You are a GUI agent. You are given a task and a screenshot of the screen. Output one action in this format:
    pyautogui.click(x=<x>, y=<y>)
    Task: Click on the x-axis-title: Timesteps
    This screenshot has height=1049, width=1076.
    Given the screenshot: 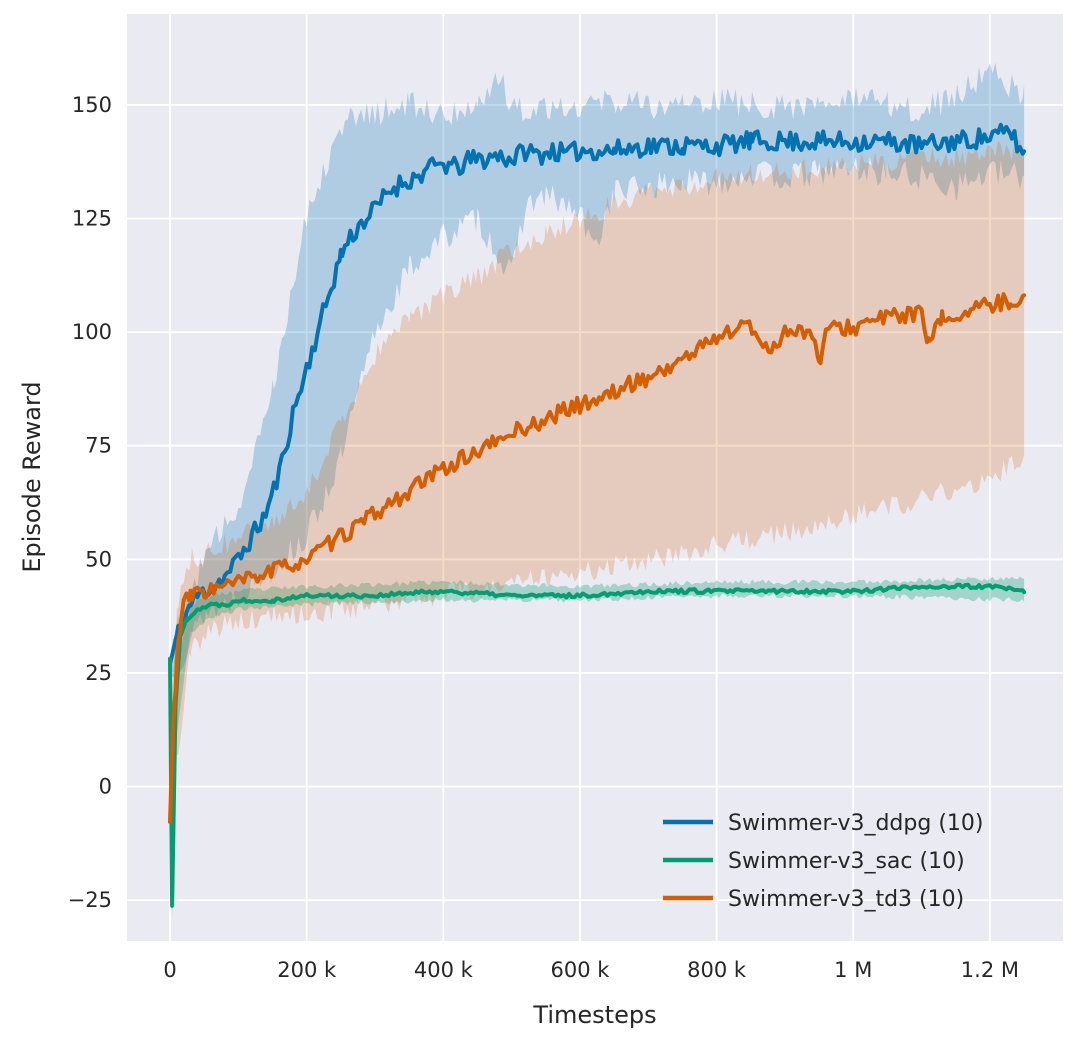 What is the action you would take?
    pyautogui.click(x=595, y=1015)
    